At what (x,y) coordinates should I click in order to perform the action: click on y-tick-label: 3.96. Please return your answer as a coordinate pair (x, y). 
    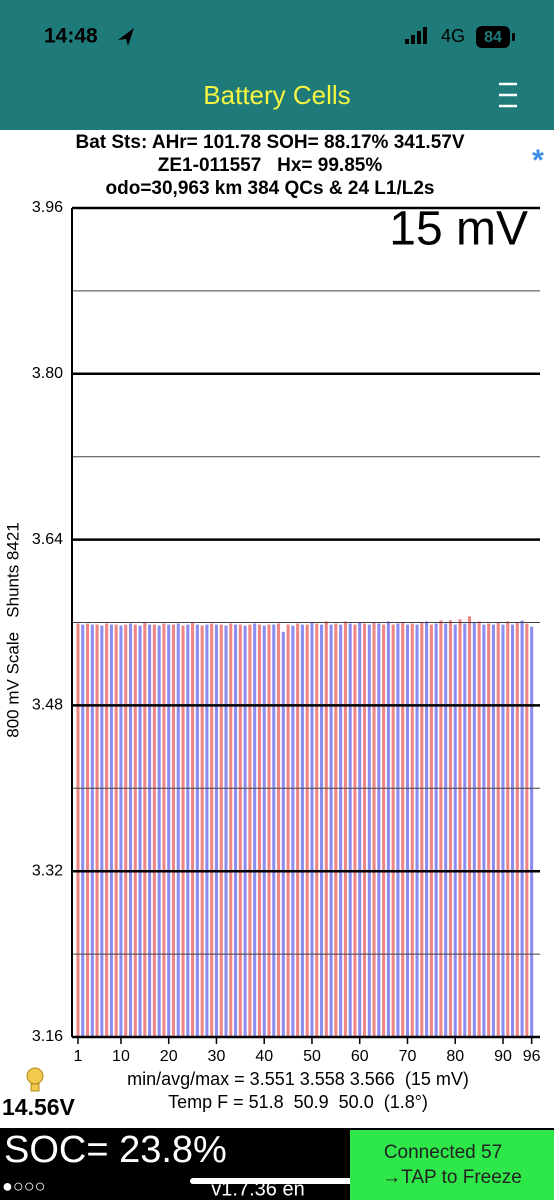
    Looking at the image, I should click on (47, 207).